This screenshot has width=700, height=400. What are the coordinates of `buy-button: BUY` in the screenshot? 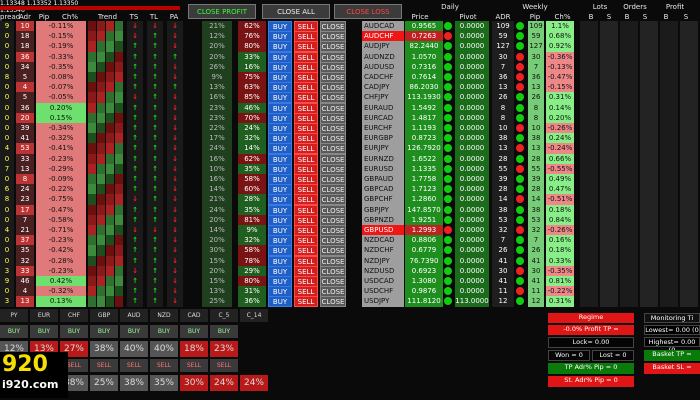 It's located at (280, 302).